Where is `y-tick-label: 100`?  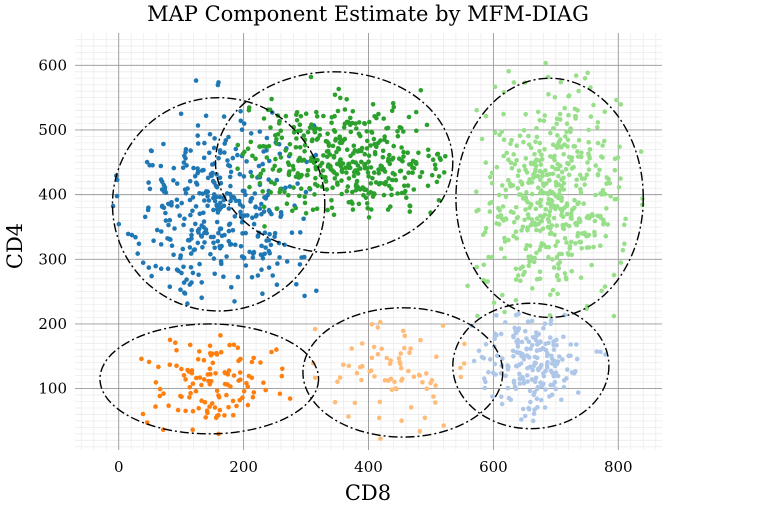 y-tick-label: 100 is located at coordinates (52, 389).